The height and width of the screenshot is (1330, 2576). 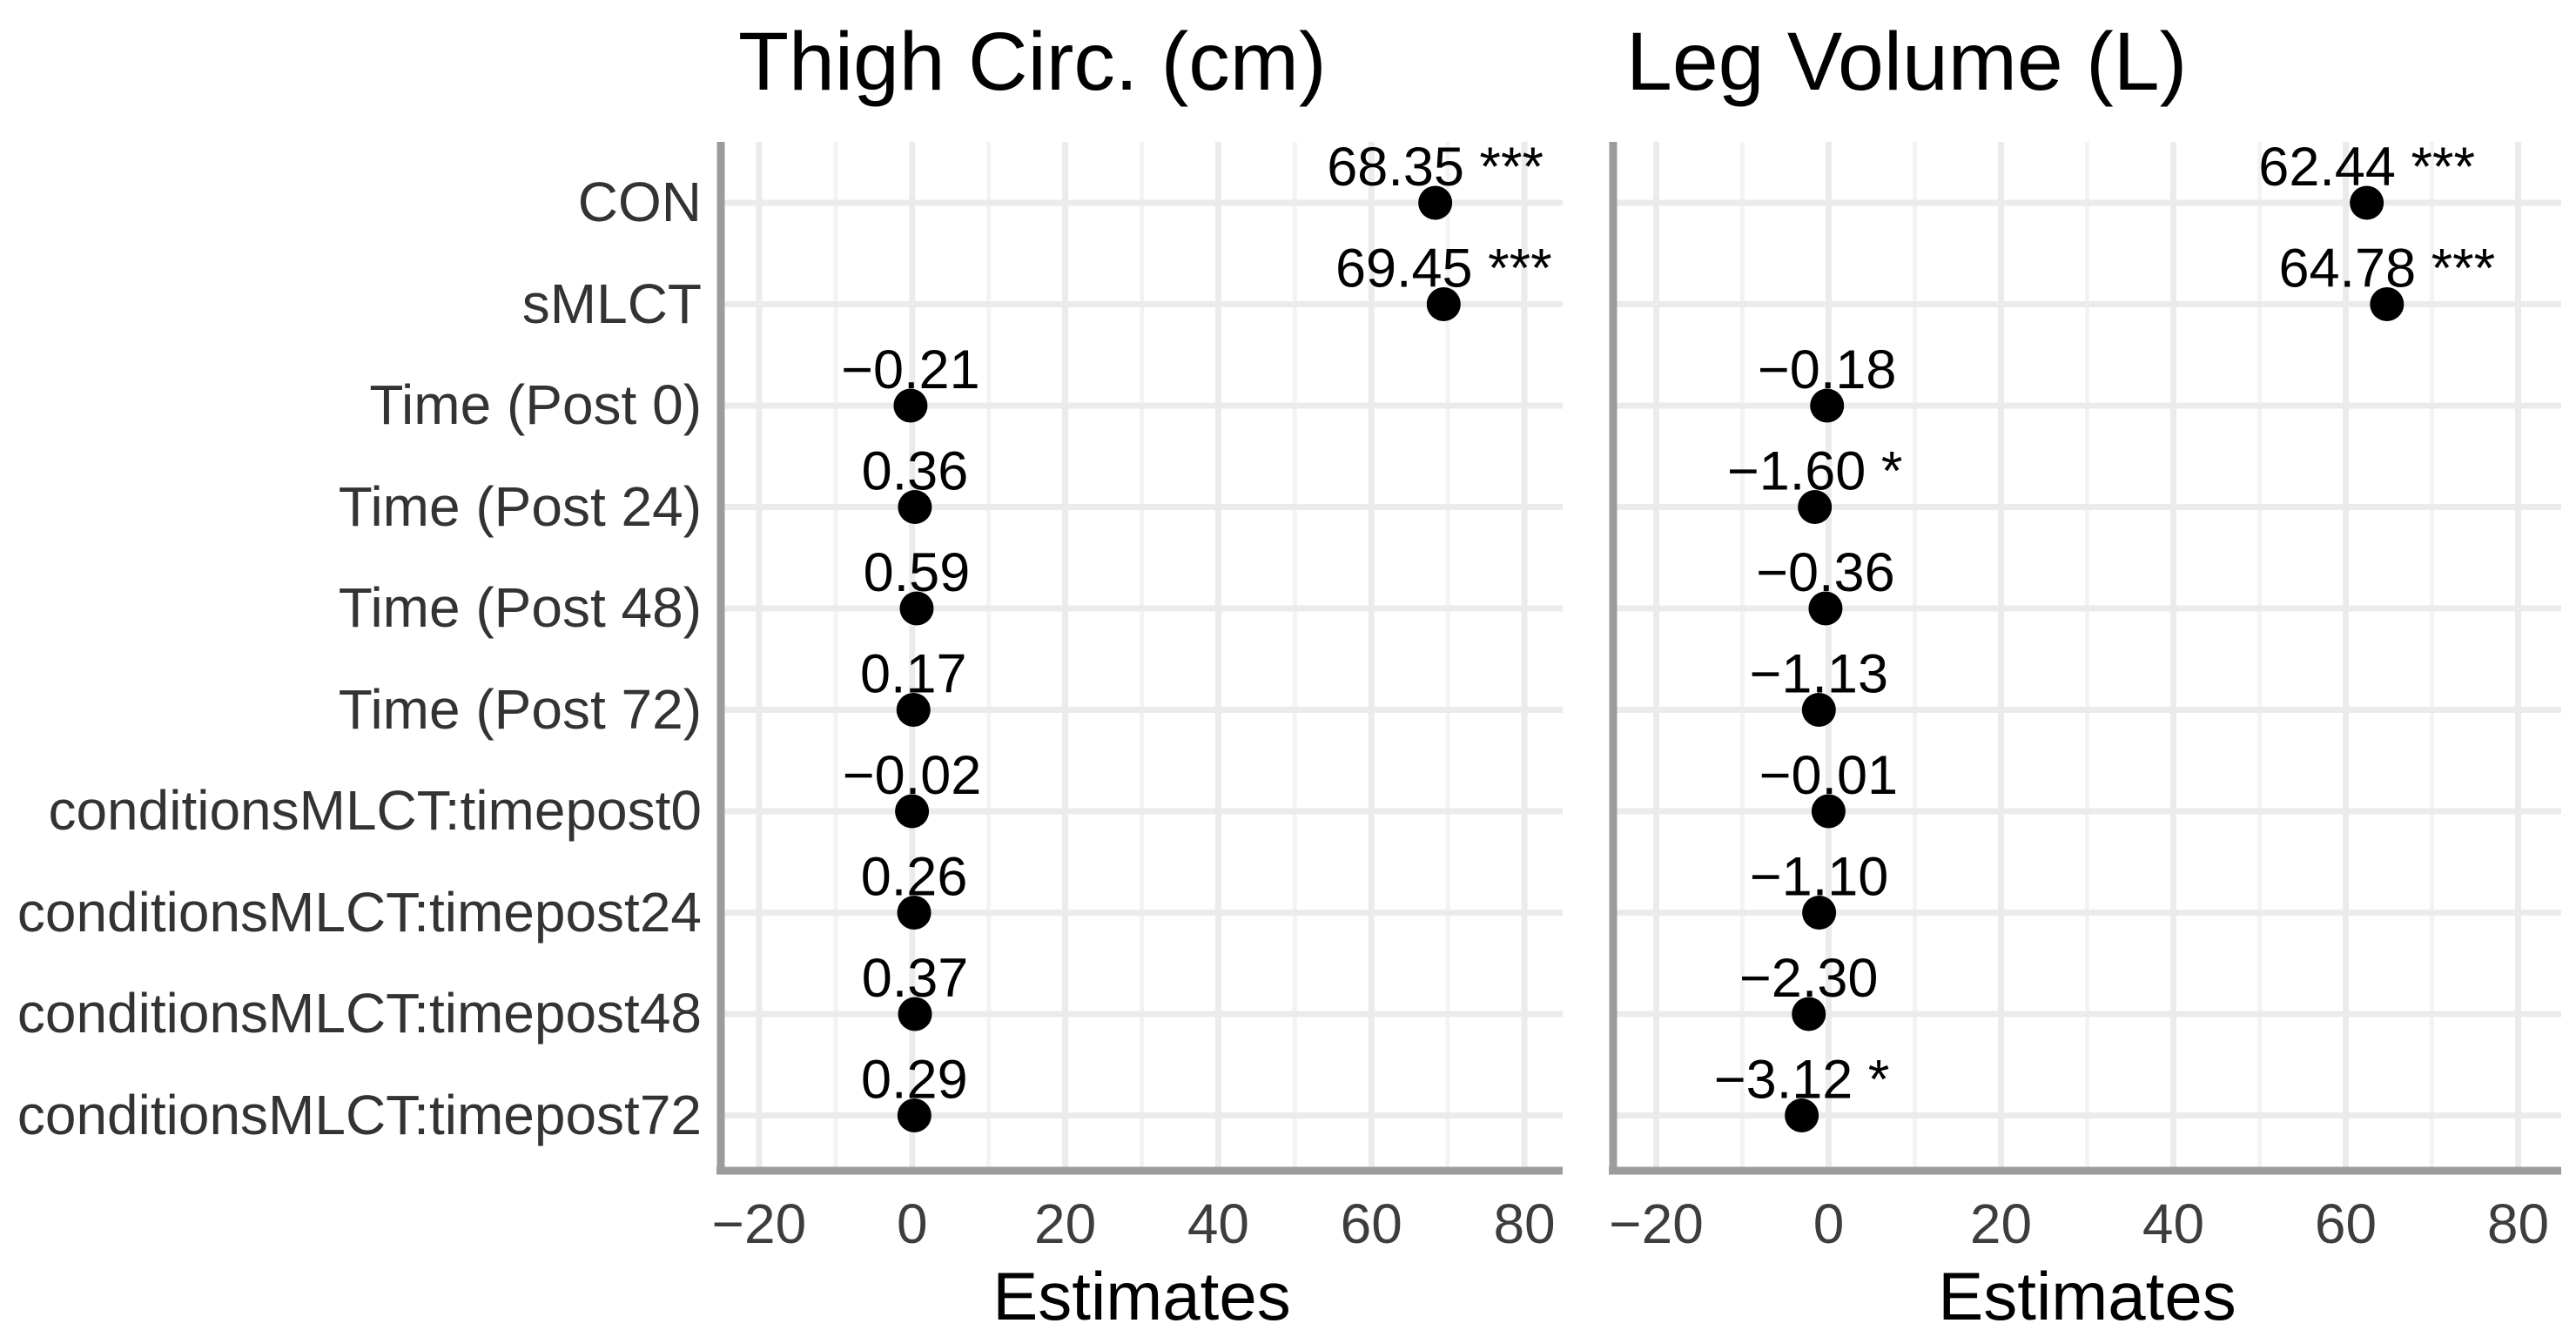 What do you see at coordinates (1032, 62) in the screenshot?
I see `panel-title-thigh-circ: Thigh Circ. (cm)` at bounding box center [1032, 62].